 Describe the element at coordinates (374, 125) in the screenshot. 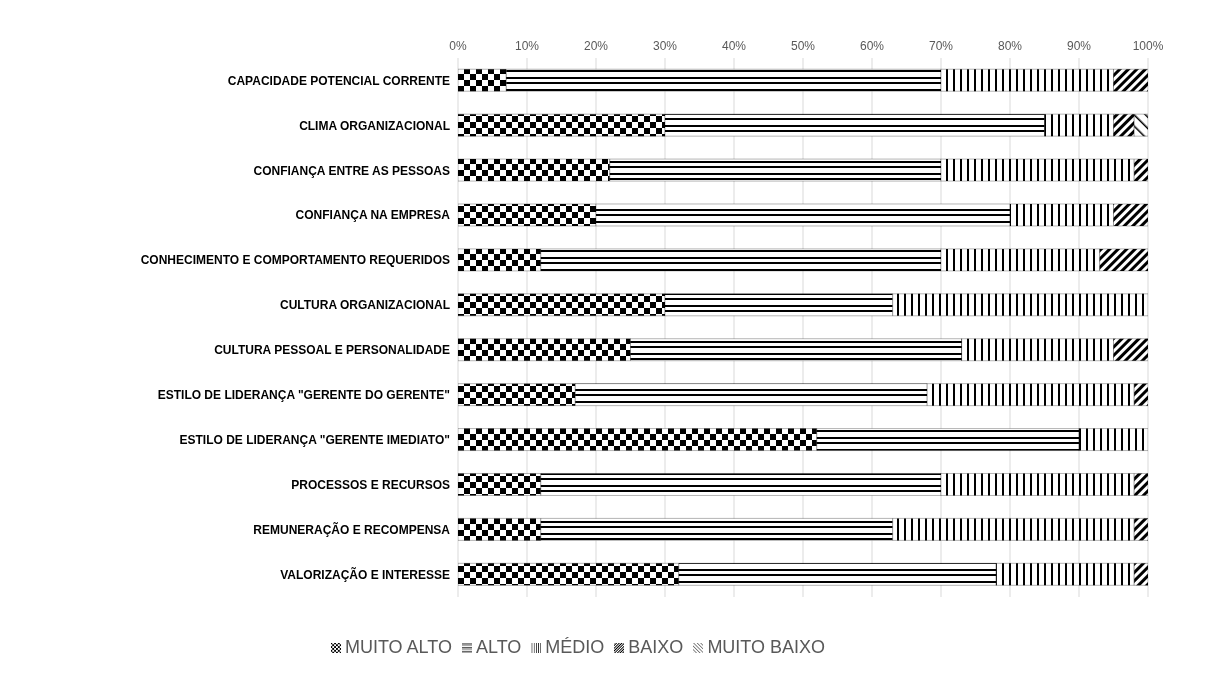

I see `y-tick-label: CLIMA ORGANIZACIONAL` at that location.